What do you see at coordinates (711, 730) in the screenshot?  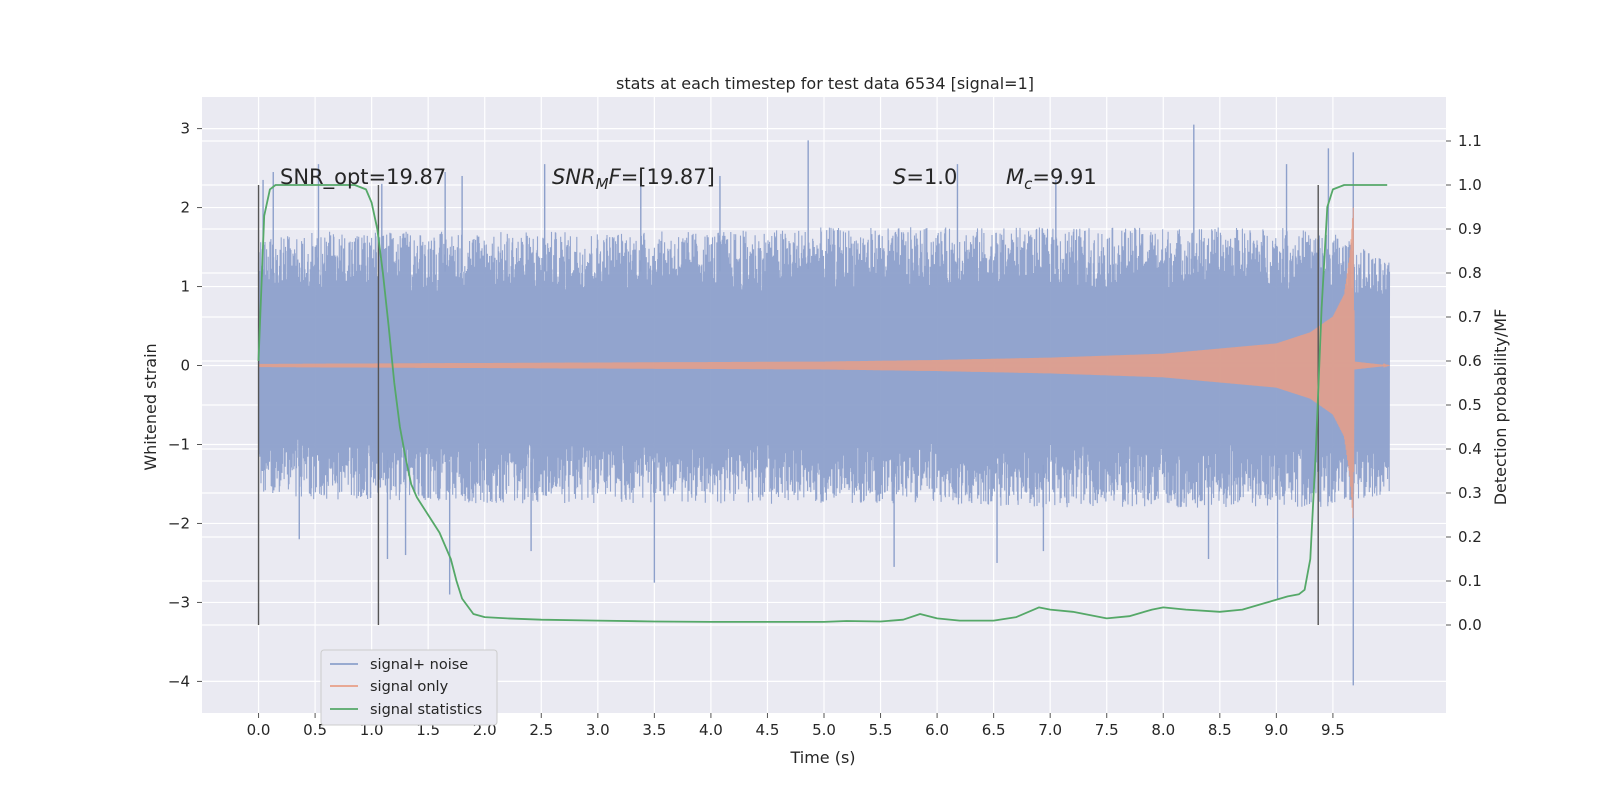 I see `x-tick-label: 4.0` at bounding box center [711, 730].